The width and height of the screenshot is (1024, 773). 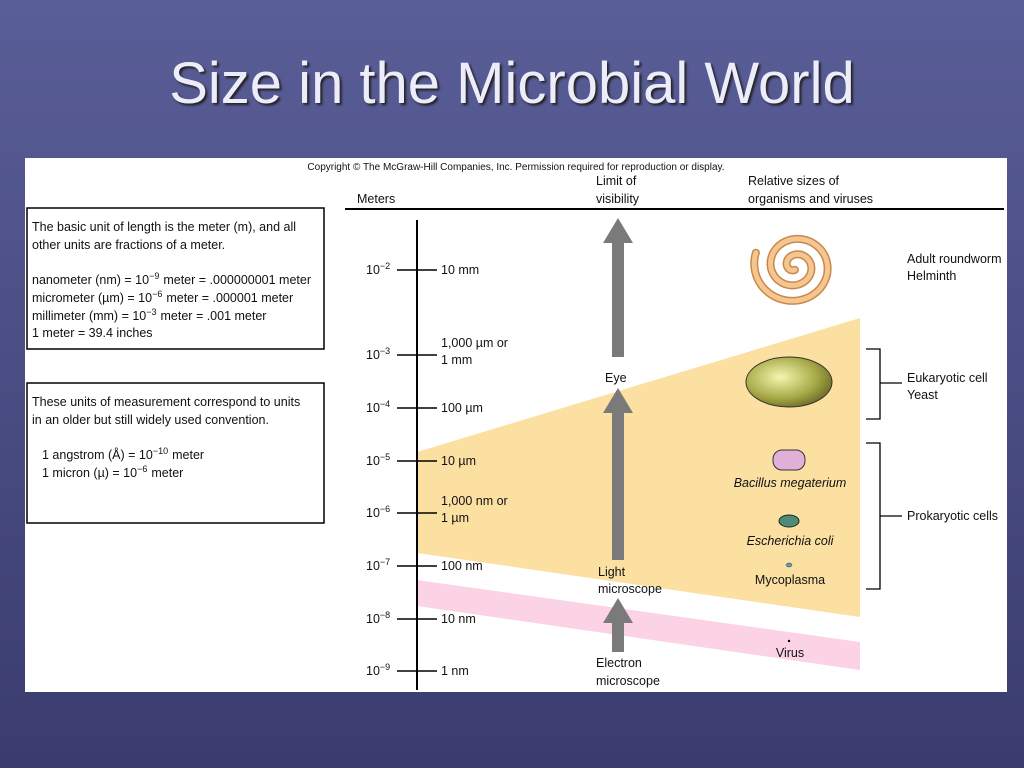 I want to click on organism-label: Prokaryotic cells, so click(x=952, y=516).